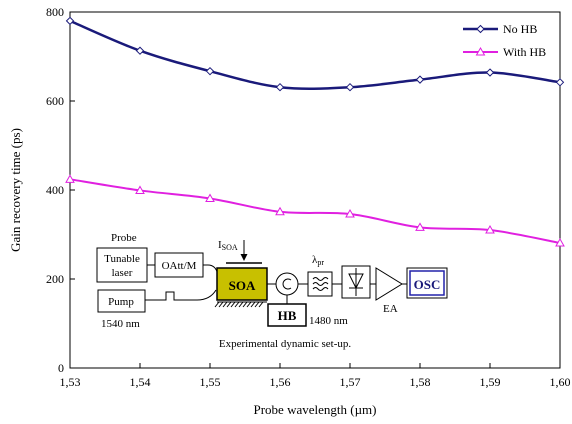  I want to click on legend-marker-with-hb, so click(480, 51).